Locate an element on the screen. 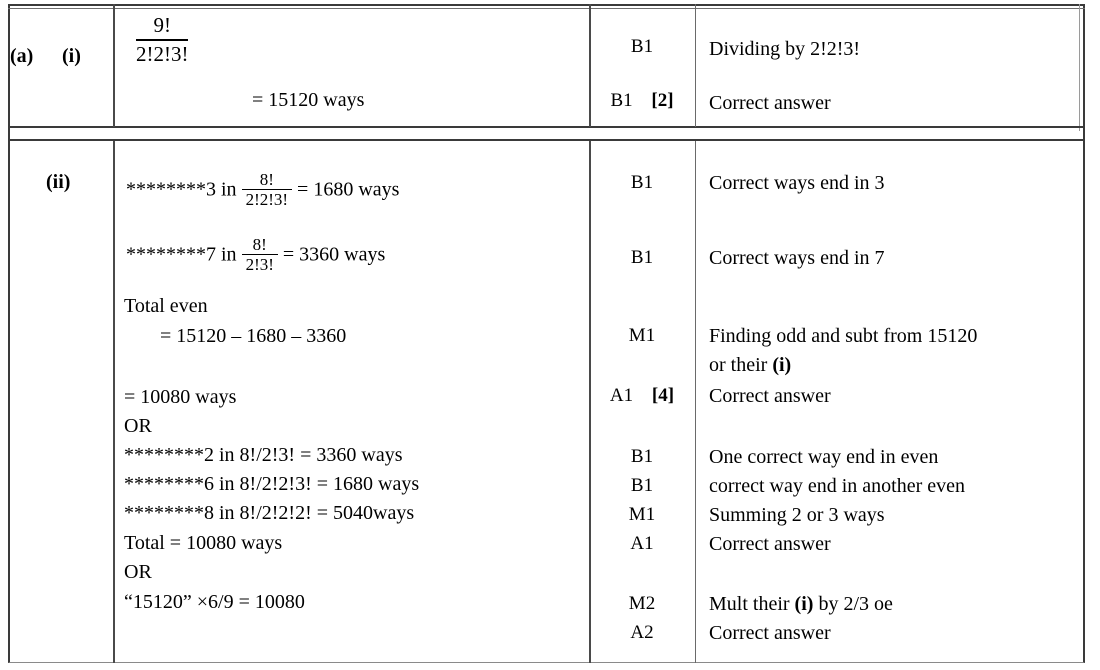 Image resolution: width=1100 pixels, height=670 pixels. fraction-numerator: 9! is located at coordinates (162, 27).